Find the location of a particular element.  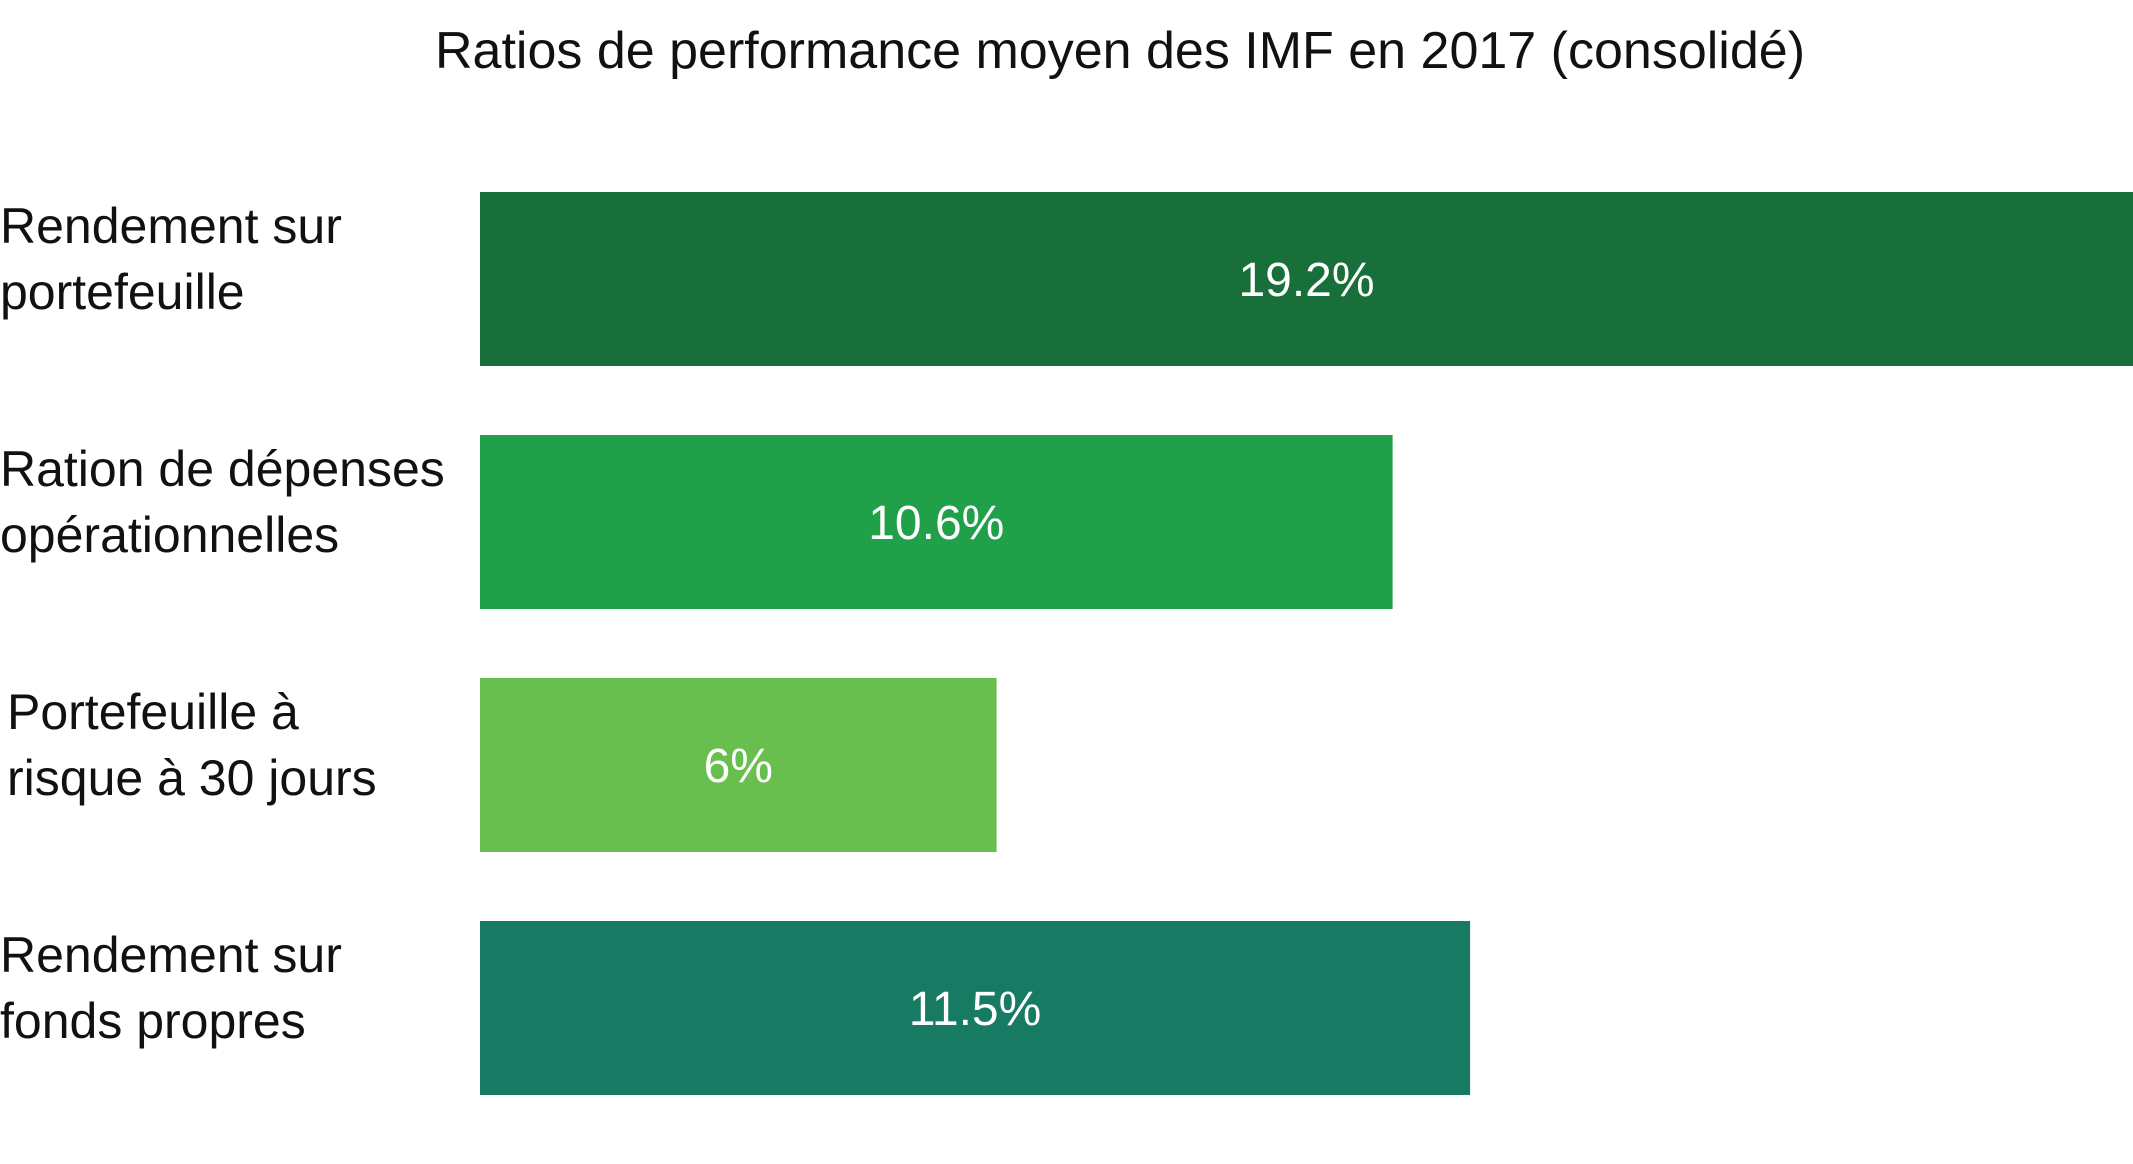

bar-group: 10.6% Ration de dépenses opérationnelles is located at coordinates (696, 522).